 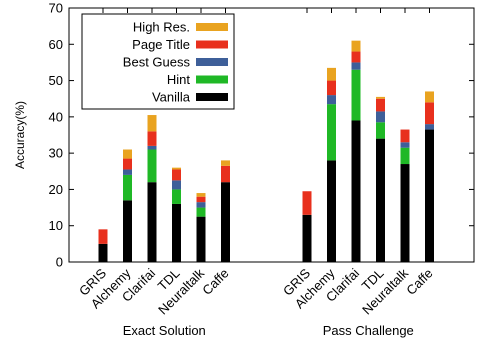 I want to click on y-tick-label: 40, so click(x=56, y=116).